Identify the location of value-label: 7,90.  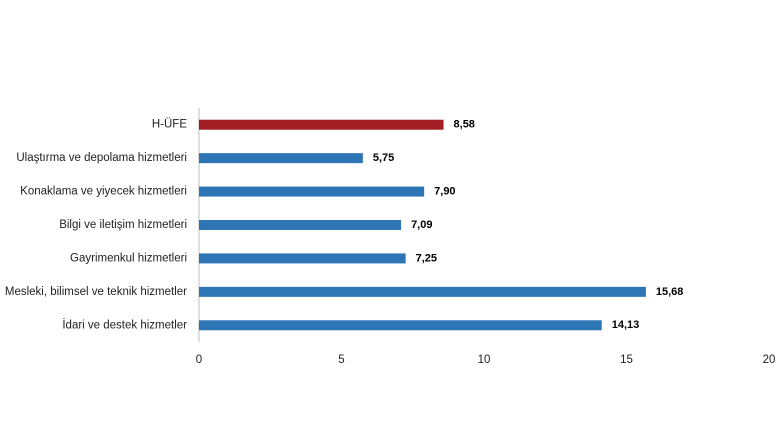
(444, 191).